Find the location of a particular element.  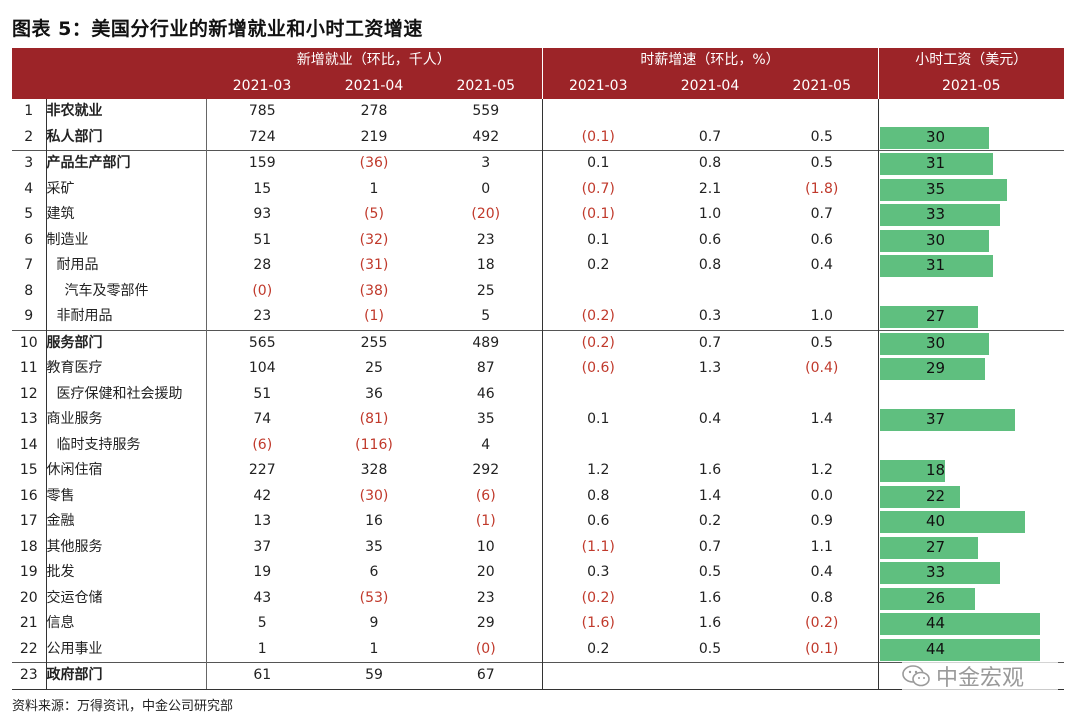

table-row: 5 建筑 93 (5) (20) (0.1) 1.0 0.7 33 is located at coordinates (538, 215).